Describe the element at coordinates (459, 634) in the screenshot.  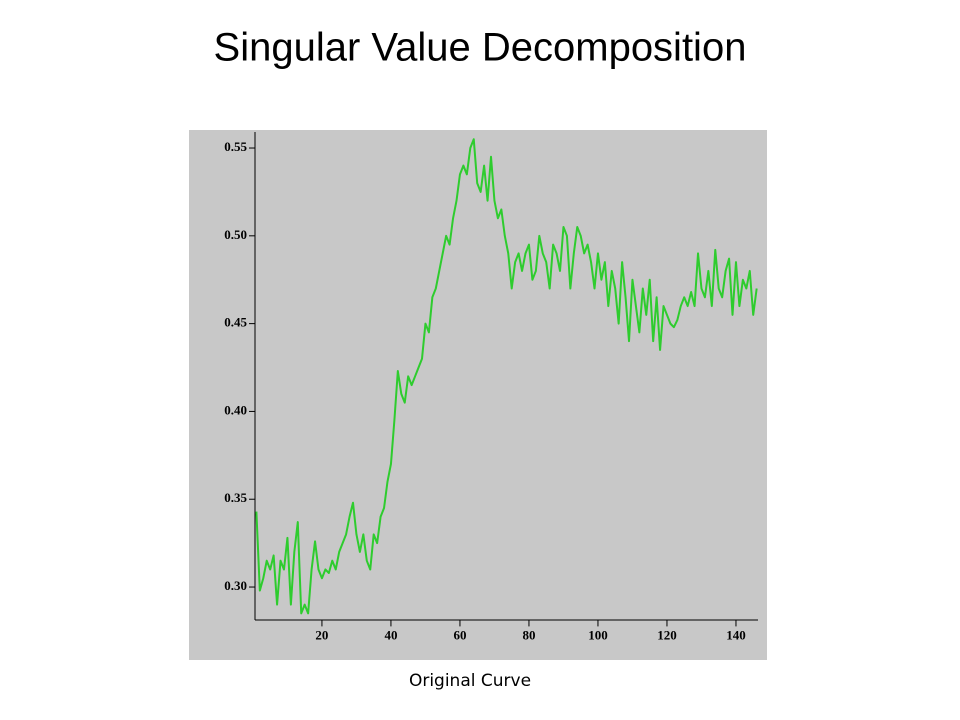
I see `x-tick-label: 60` at that location.